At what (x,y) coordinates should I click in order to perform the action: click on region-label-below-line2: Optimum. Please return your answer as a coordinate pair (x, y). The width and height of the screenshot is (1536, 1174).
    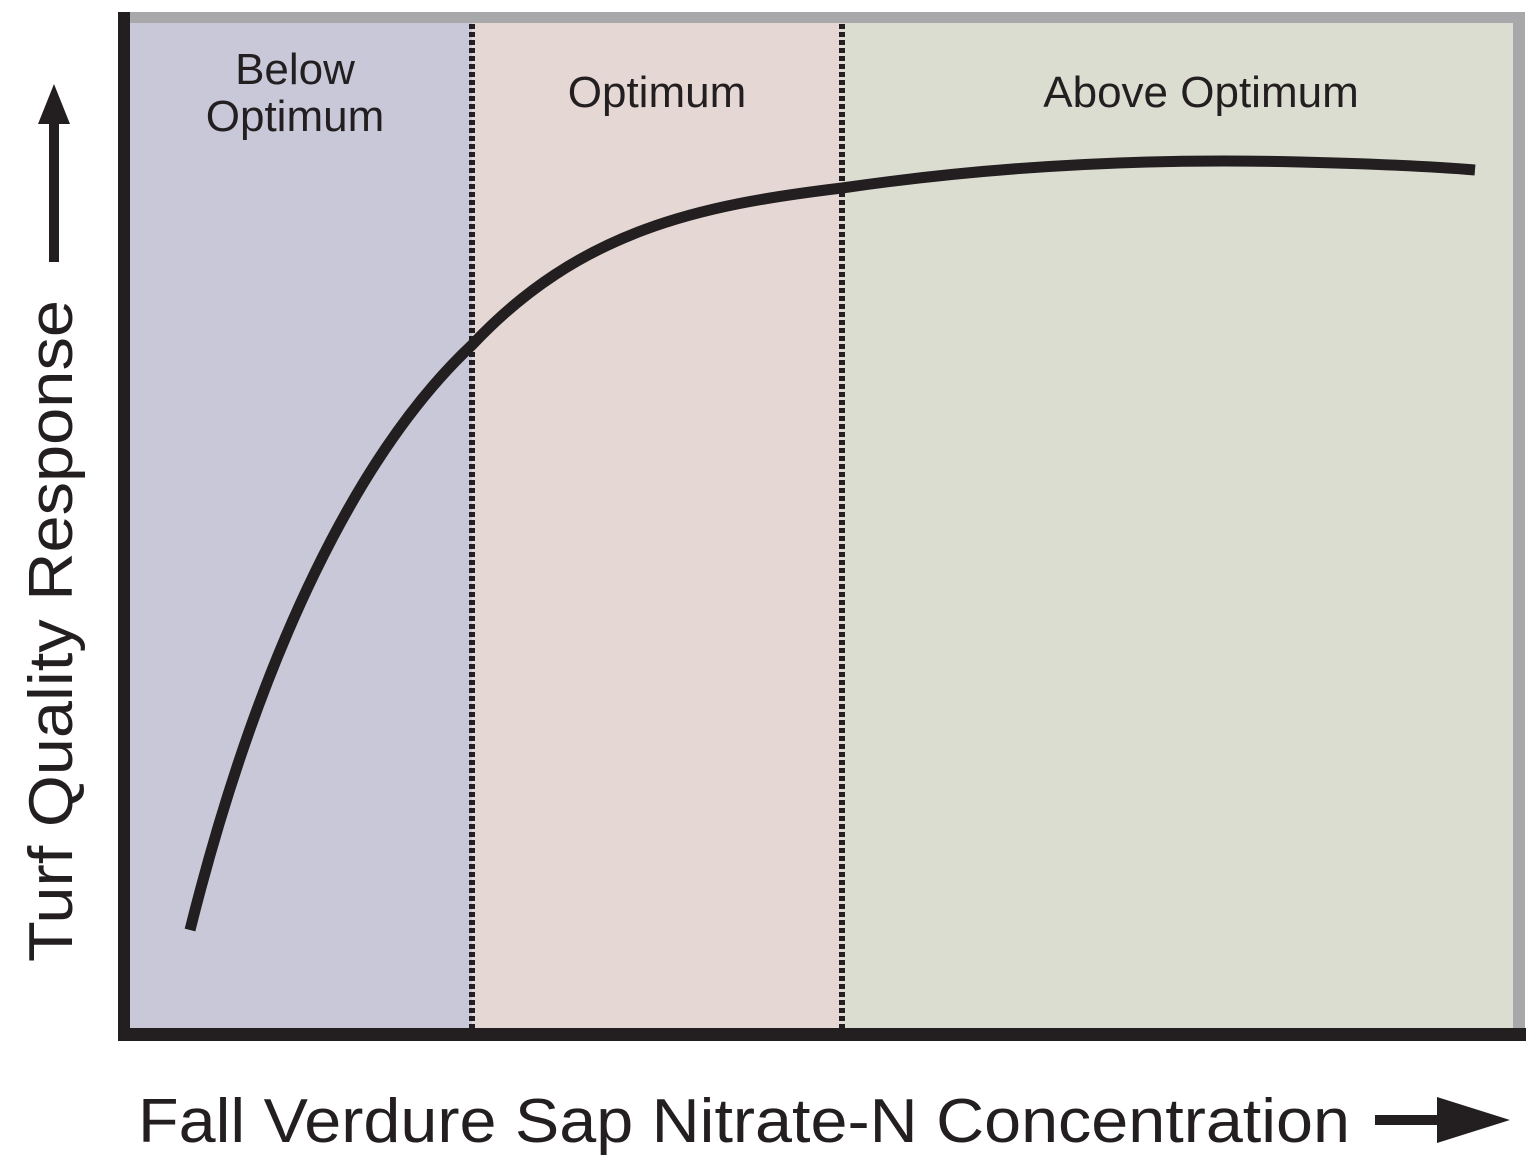
    Looking at the image, I should click on (295, 116).